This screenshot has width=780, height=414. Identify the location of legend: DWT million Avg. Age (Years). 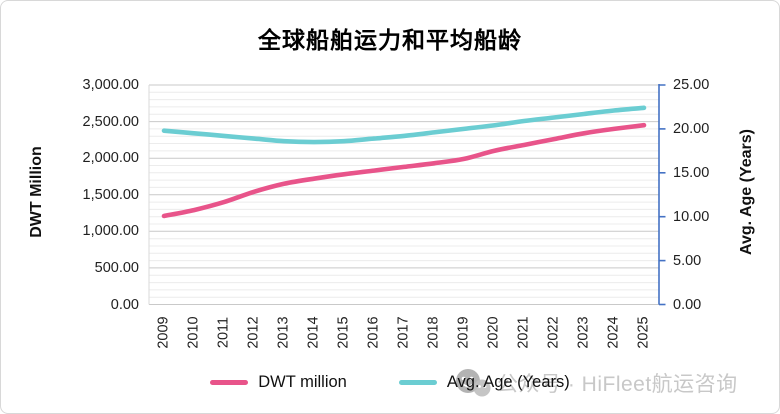
(390, 382).